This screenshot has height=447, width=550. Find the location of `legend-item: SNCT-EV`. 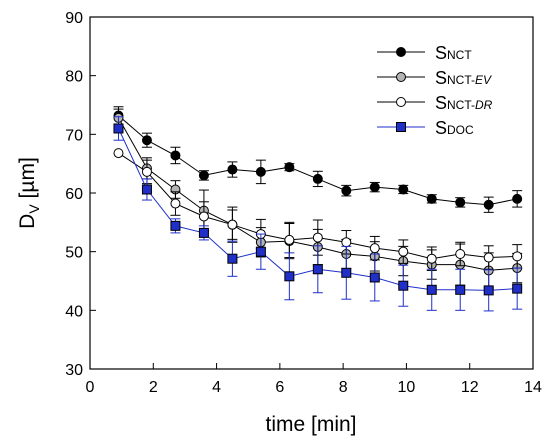

legend-item: SNCT-EV is located at coordinates (434, 78).